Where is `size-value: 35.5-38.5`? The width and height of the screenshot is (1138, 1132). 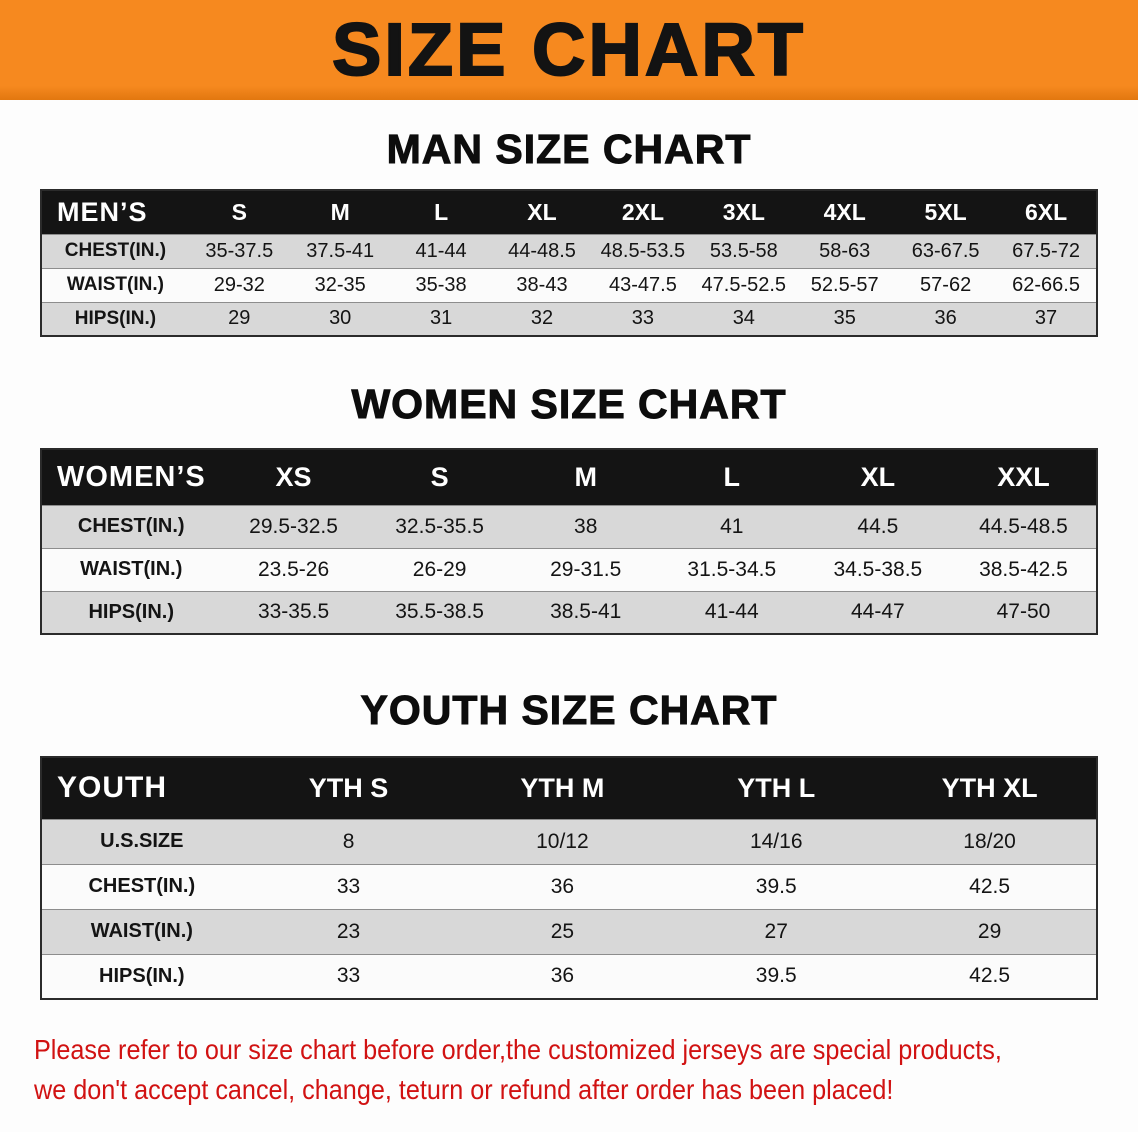 size-value: 35.5-38.5 is located at coordinates (439, 612).